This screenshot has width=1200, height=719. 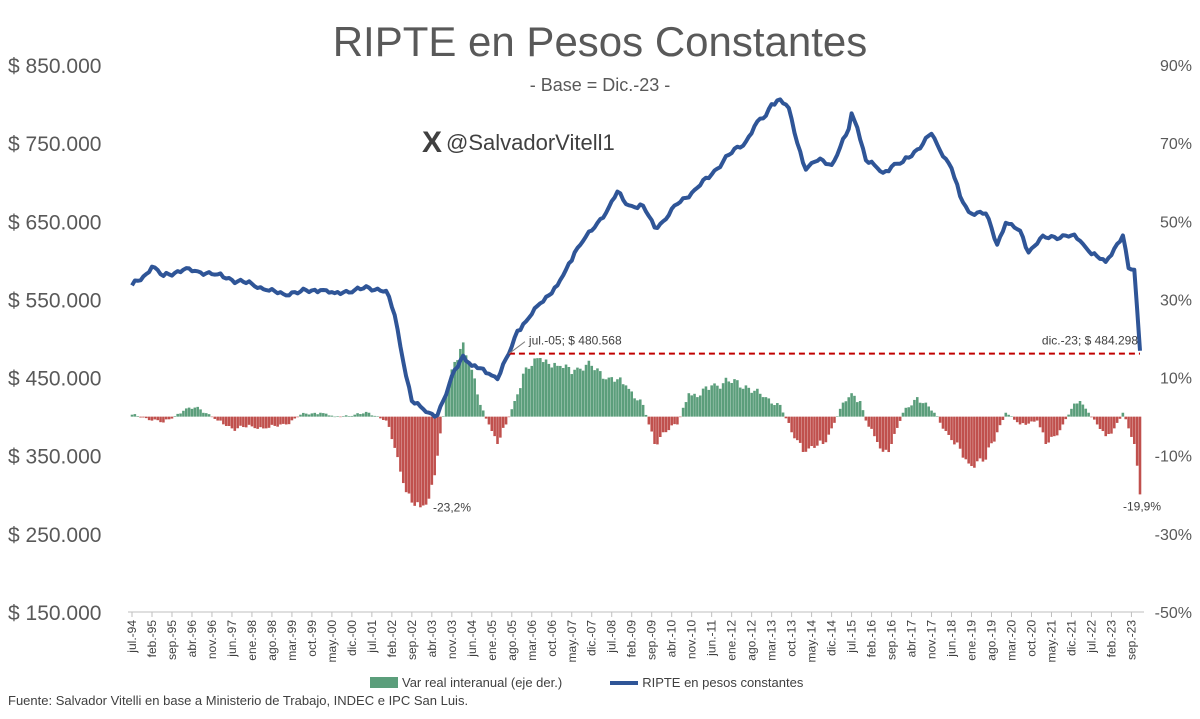 What do you see at coordinates (575, 341) in the screenshot?
I see `annotation-start: jul.-05; $ 480.568` at bounding box center [575, 341].